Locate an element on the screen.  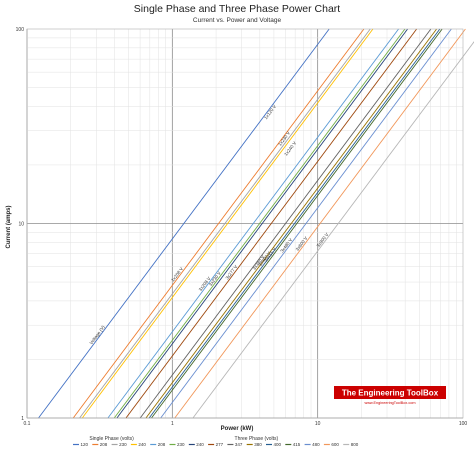
legend-item-label: 415 is located at coordinates (297, 444).